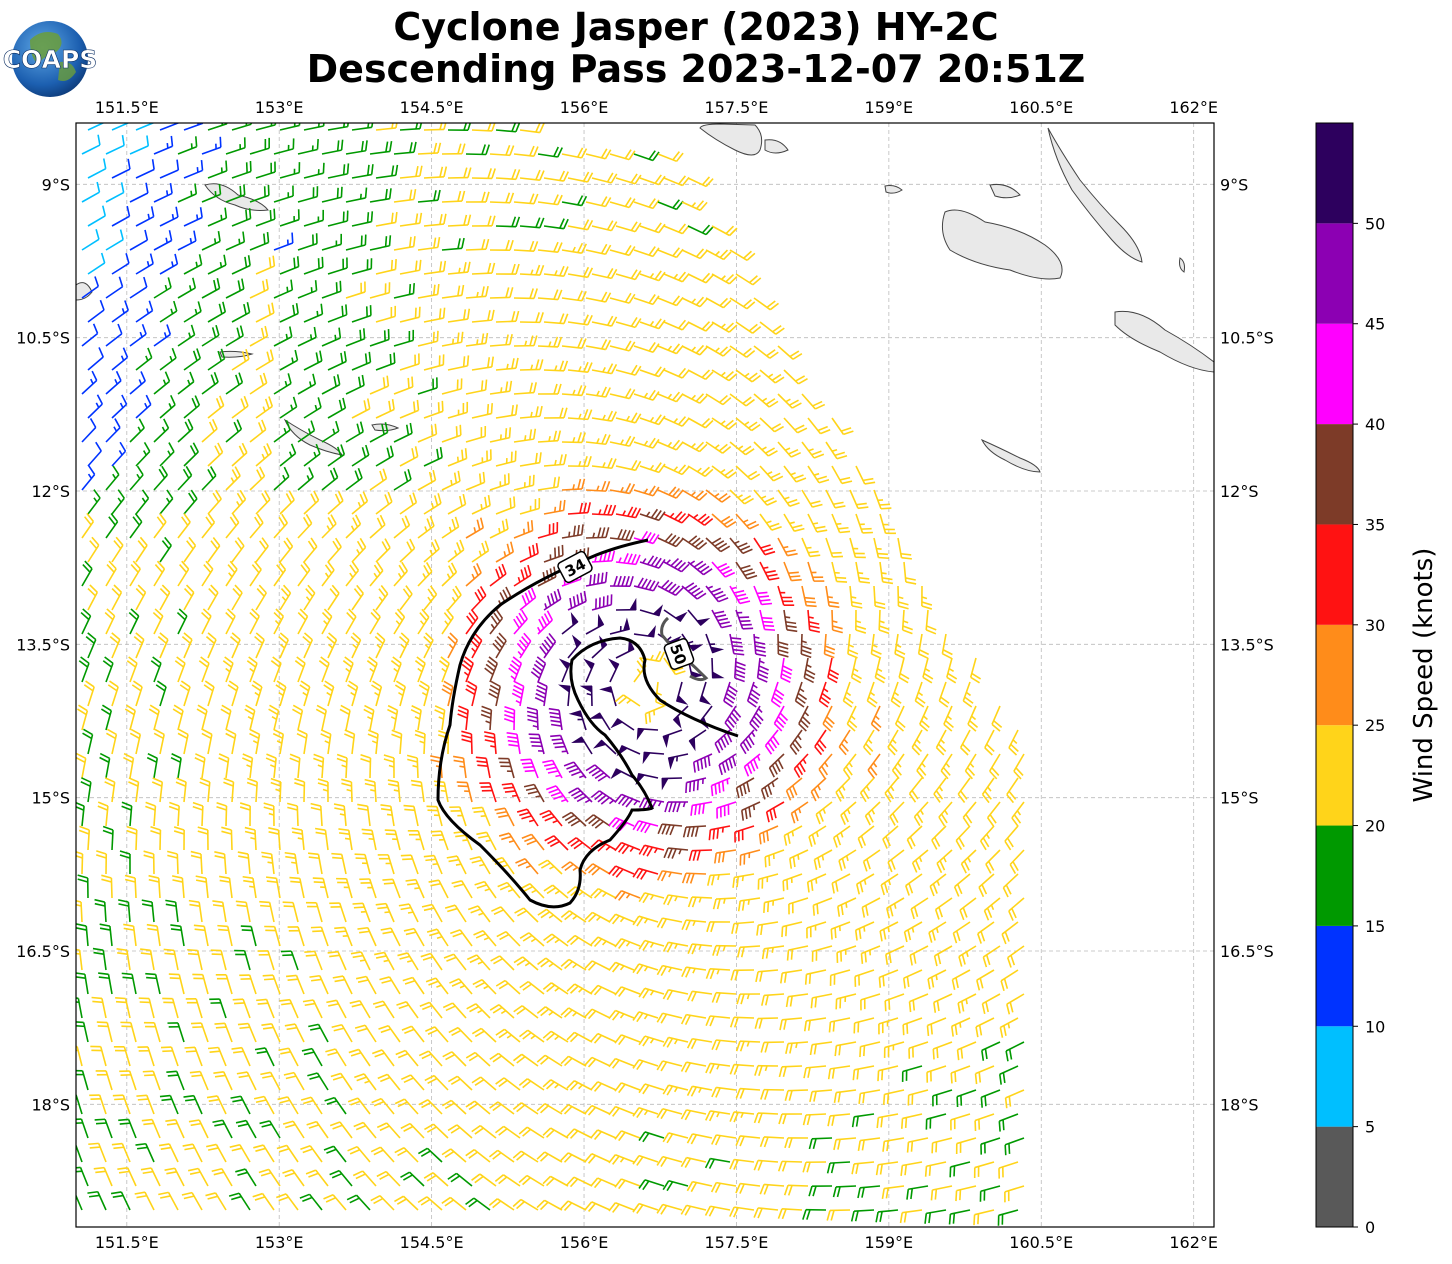 The height and width of the screenshot is (1264, 1452). What do you see at coordinates (1369, 725) in the screenshot?
I see `colorbar-ticks: 0 5 10 15 20 25 30 35 40 45 50` at bounding box center [1369, 725].